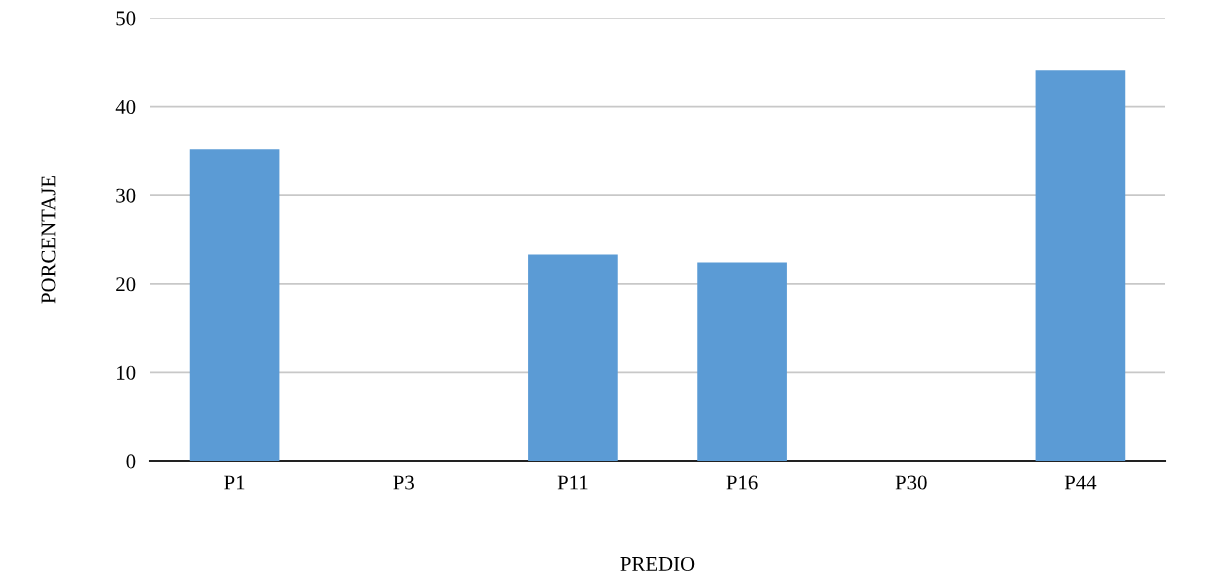 Image resolution: width=1227 pixels, height=578 pixels. I want to click on y-tick-label: 30, so click(126, 195).